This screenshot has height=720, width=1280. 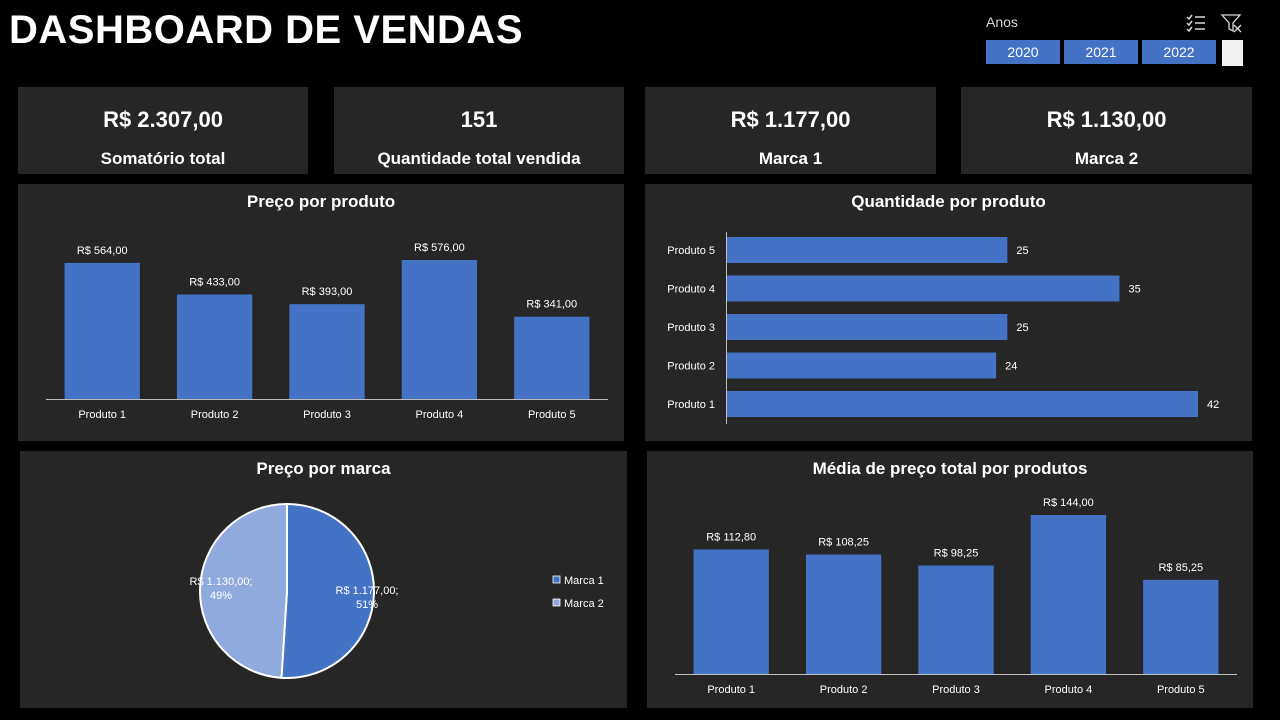 I want to click on kpi-label: Quantidade total vendida, so click(x=479, y=158).